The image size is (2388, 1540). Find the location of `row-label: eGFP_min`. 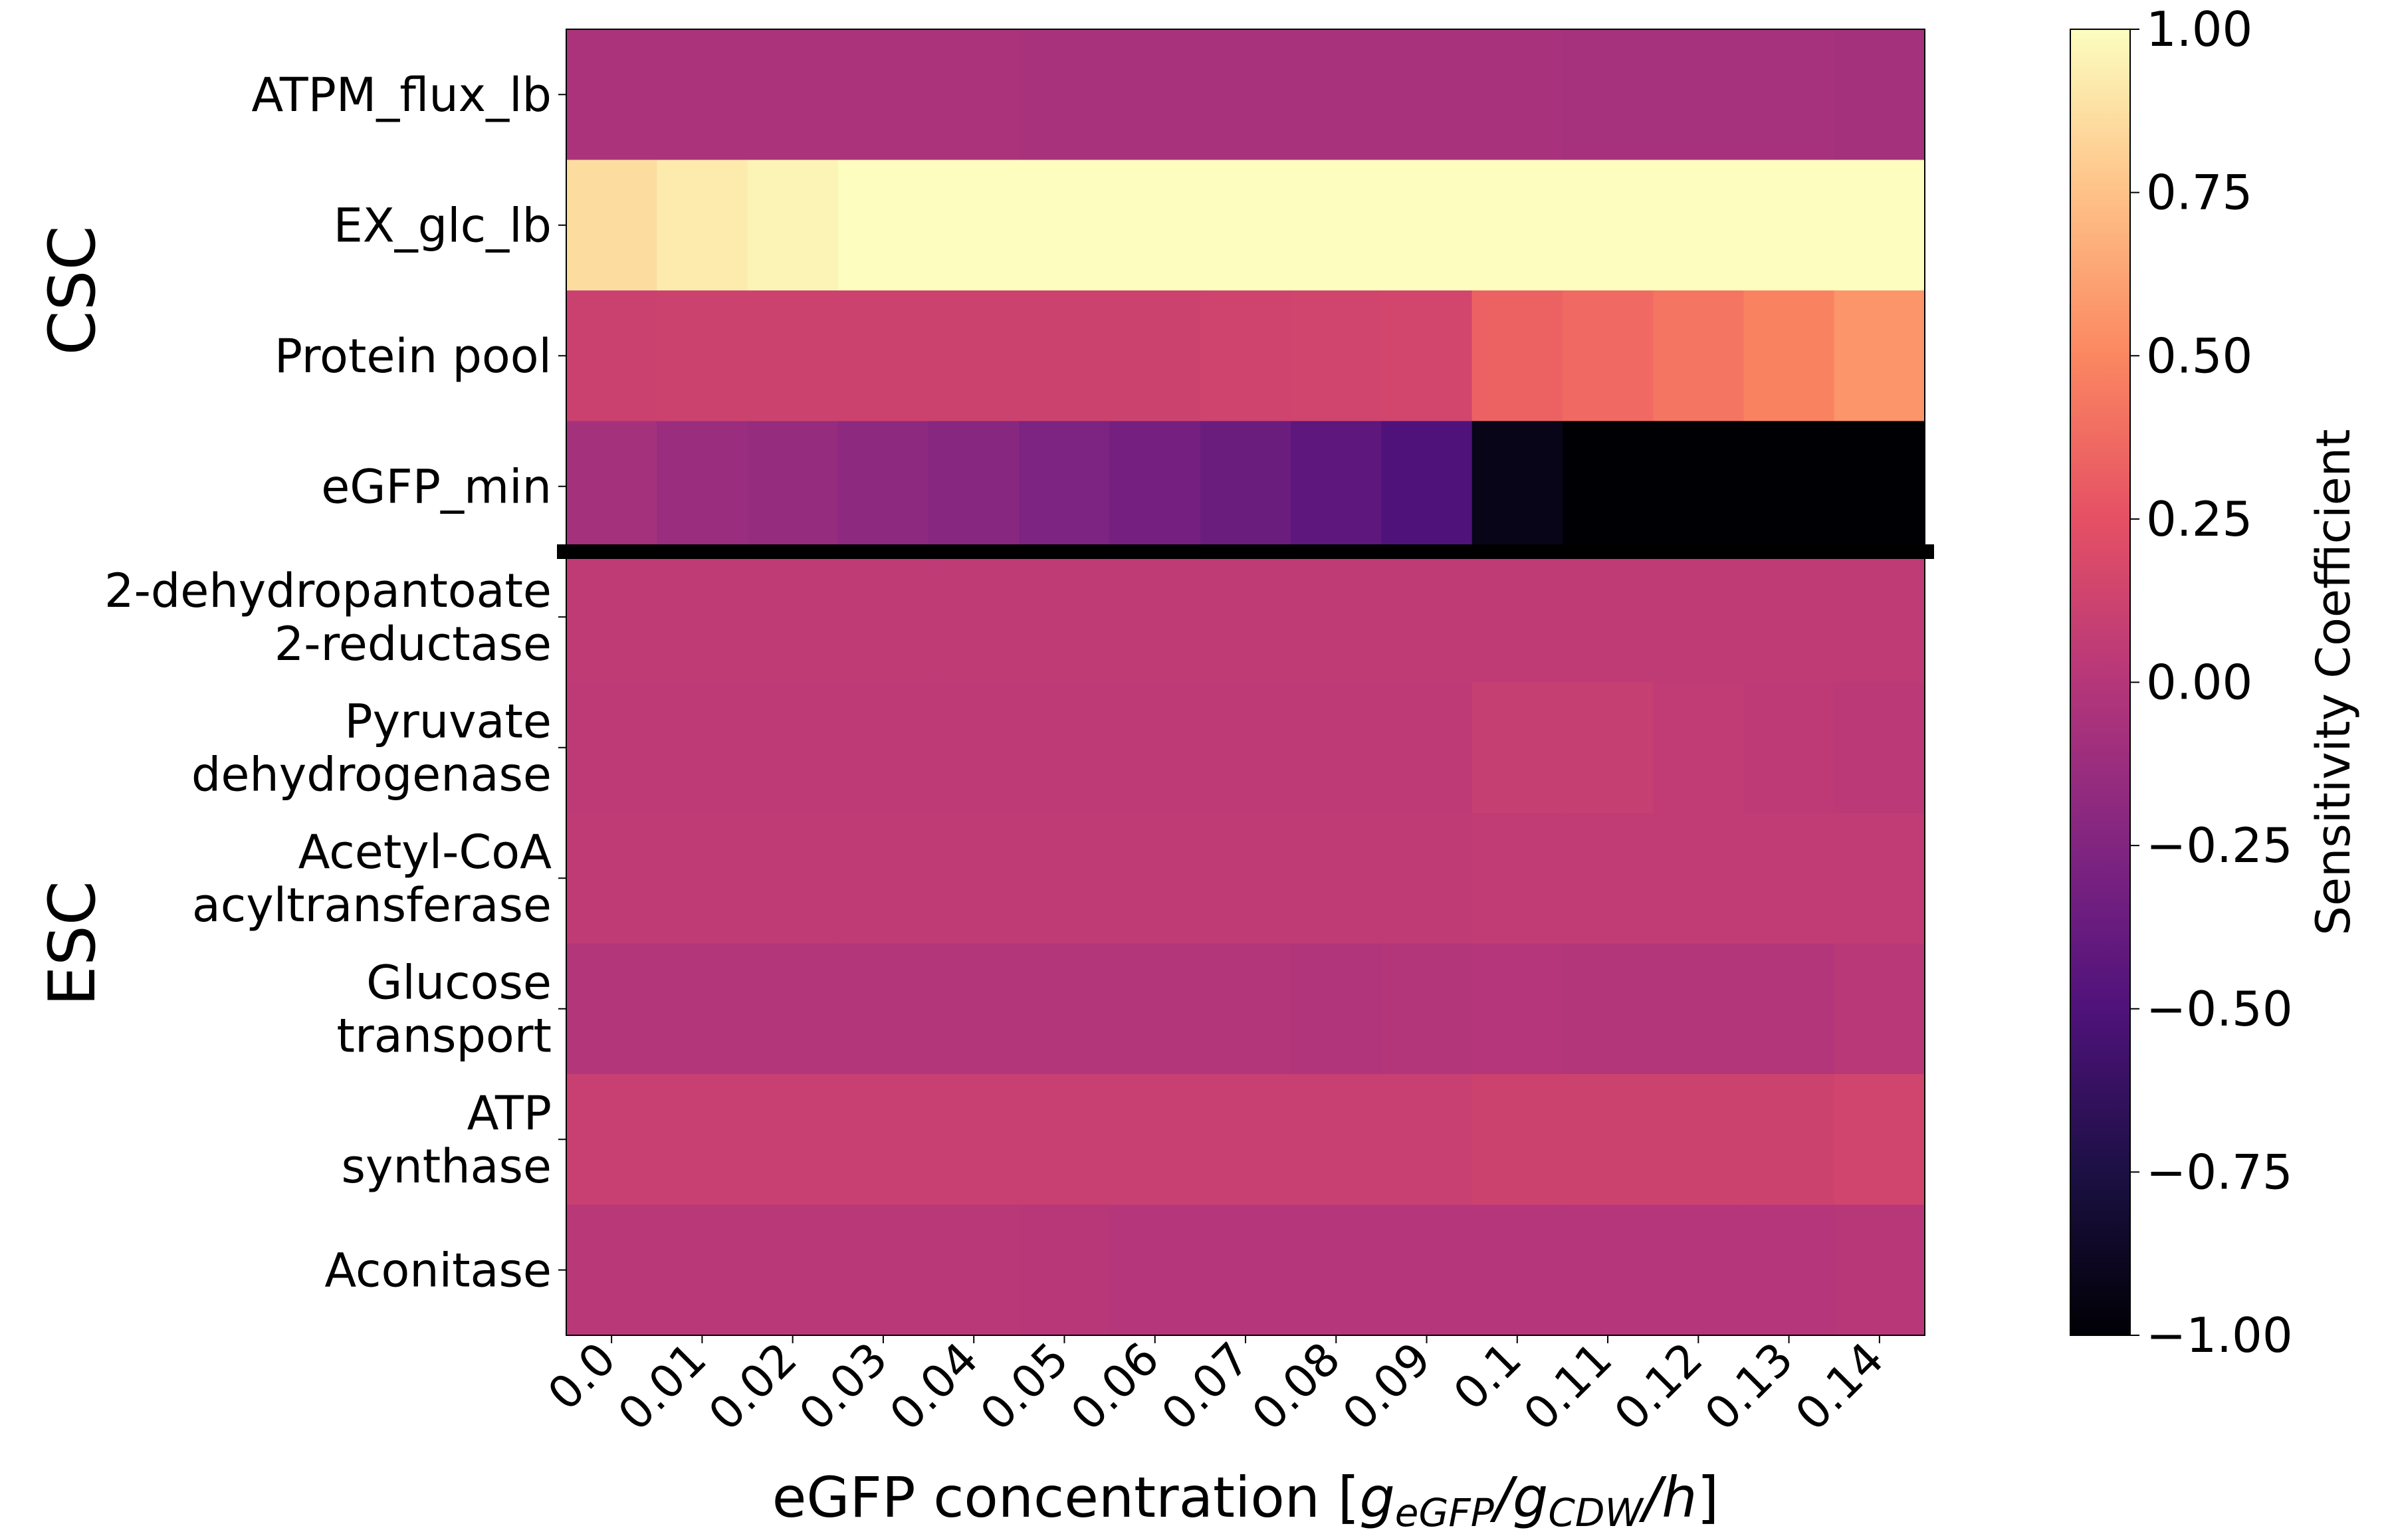

row-label: eGFP_min is located at coordinates (436, 487).